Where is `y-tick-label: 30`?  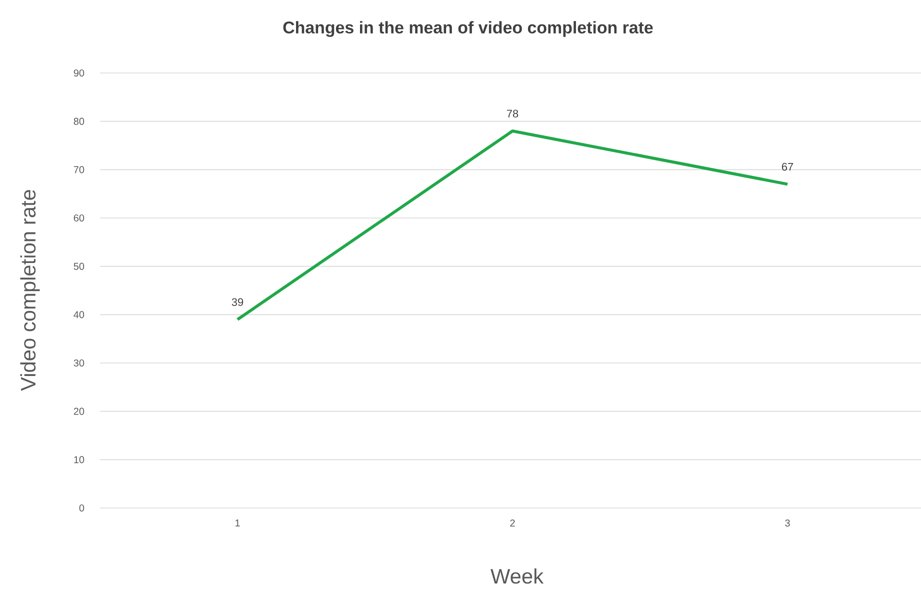
y-tick-label: 30 is located at coordinates (79, 363).